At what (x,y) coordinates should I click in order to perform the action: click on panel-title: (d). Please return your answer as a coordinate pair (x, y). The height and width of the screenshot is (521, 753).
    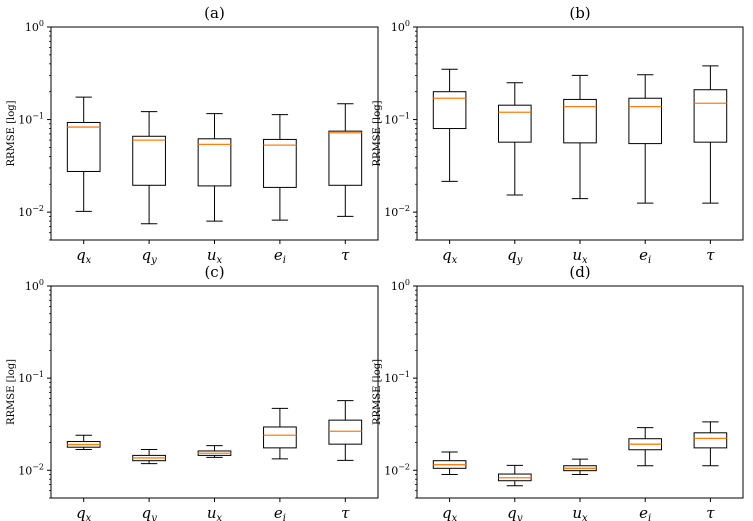
    Looking at the image, I should click on (579, 272).